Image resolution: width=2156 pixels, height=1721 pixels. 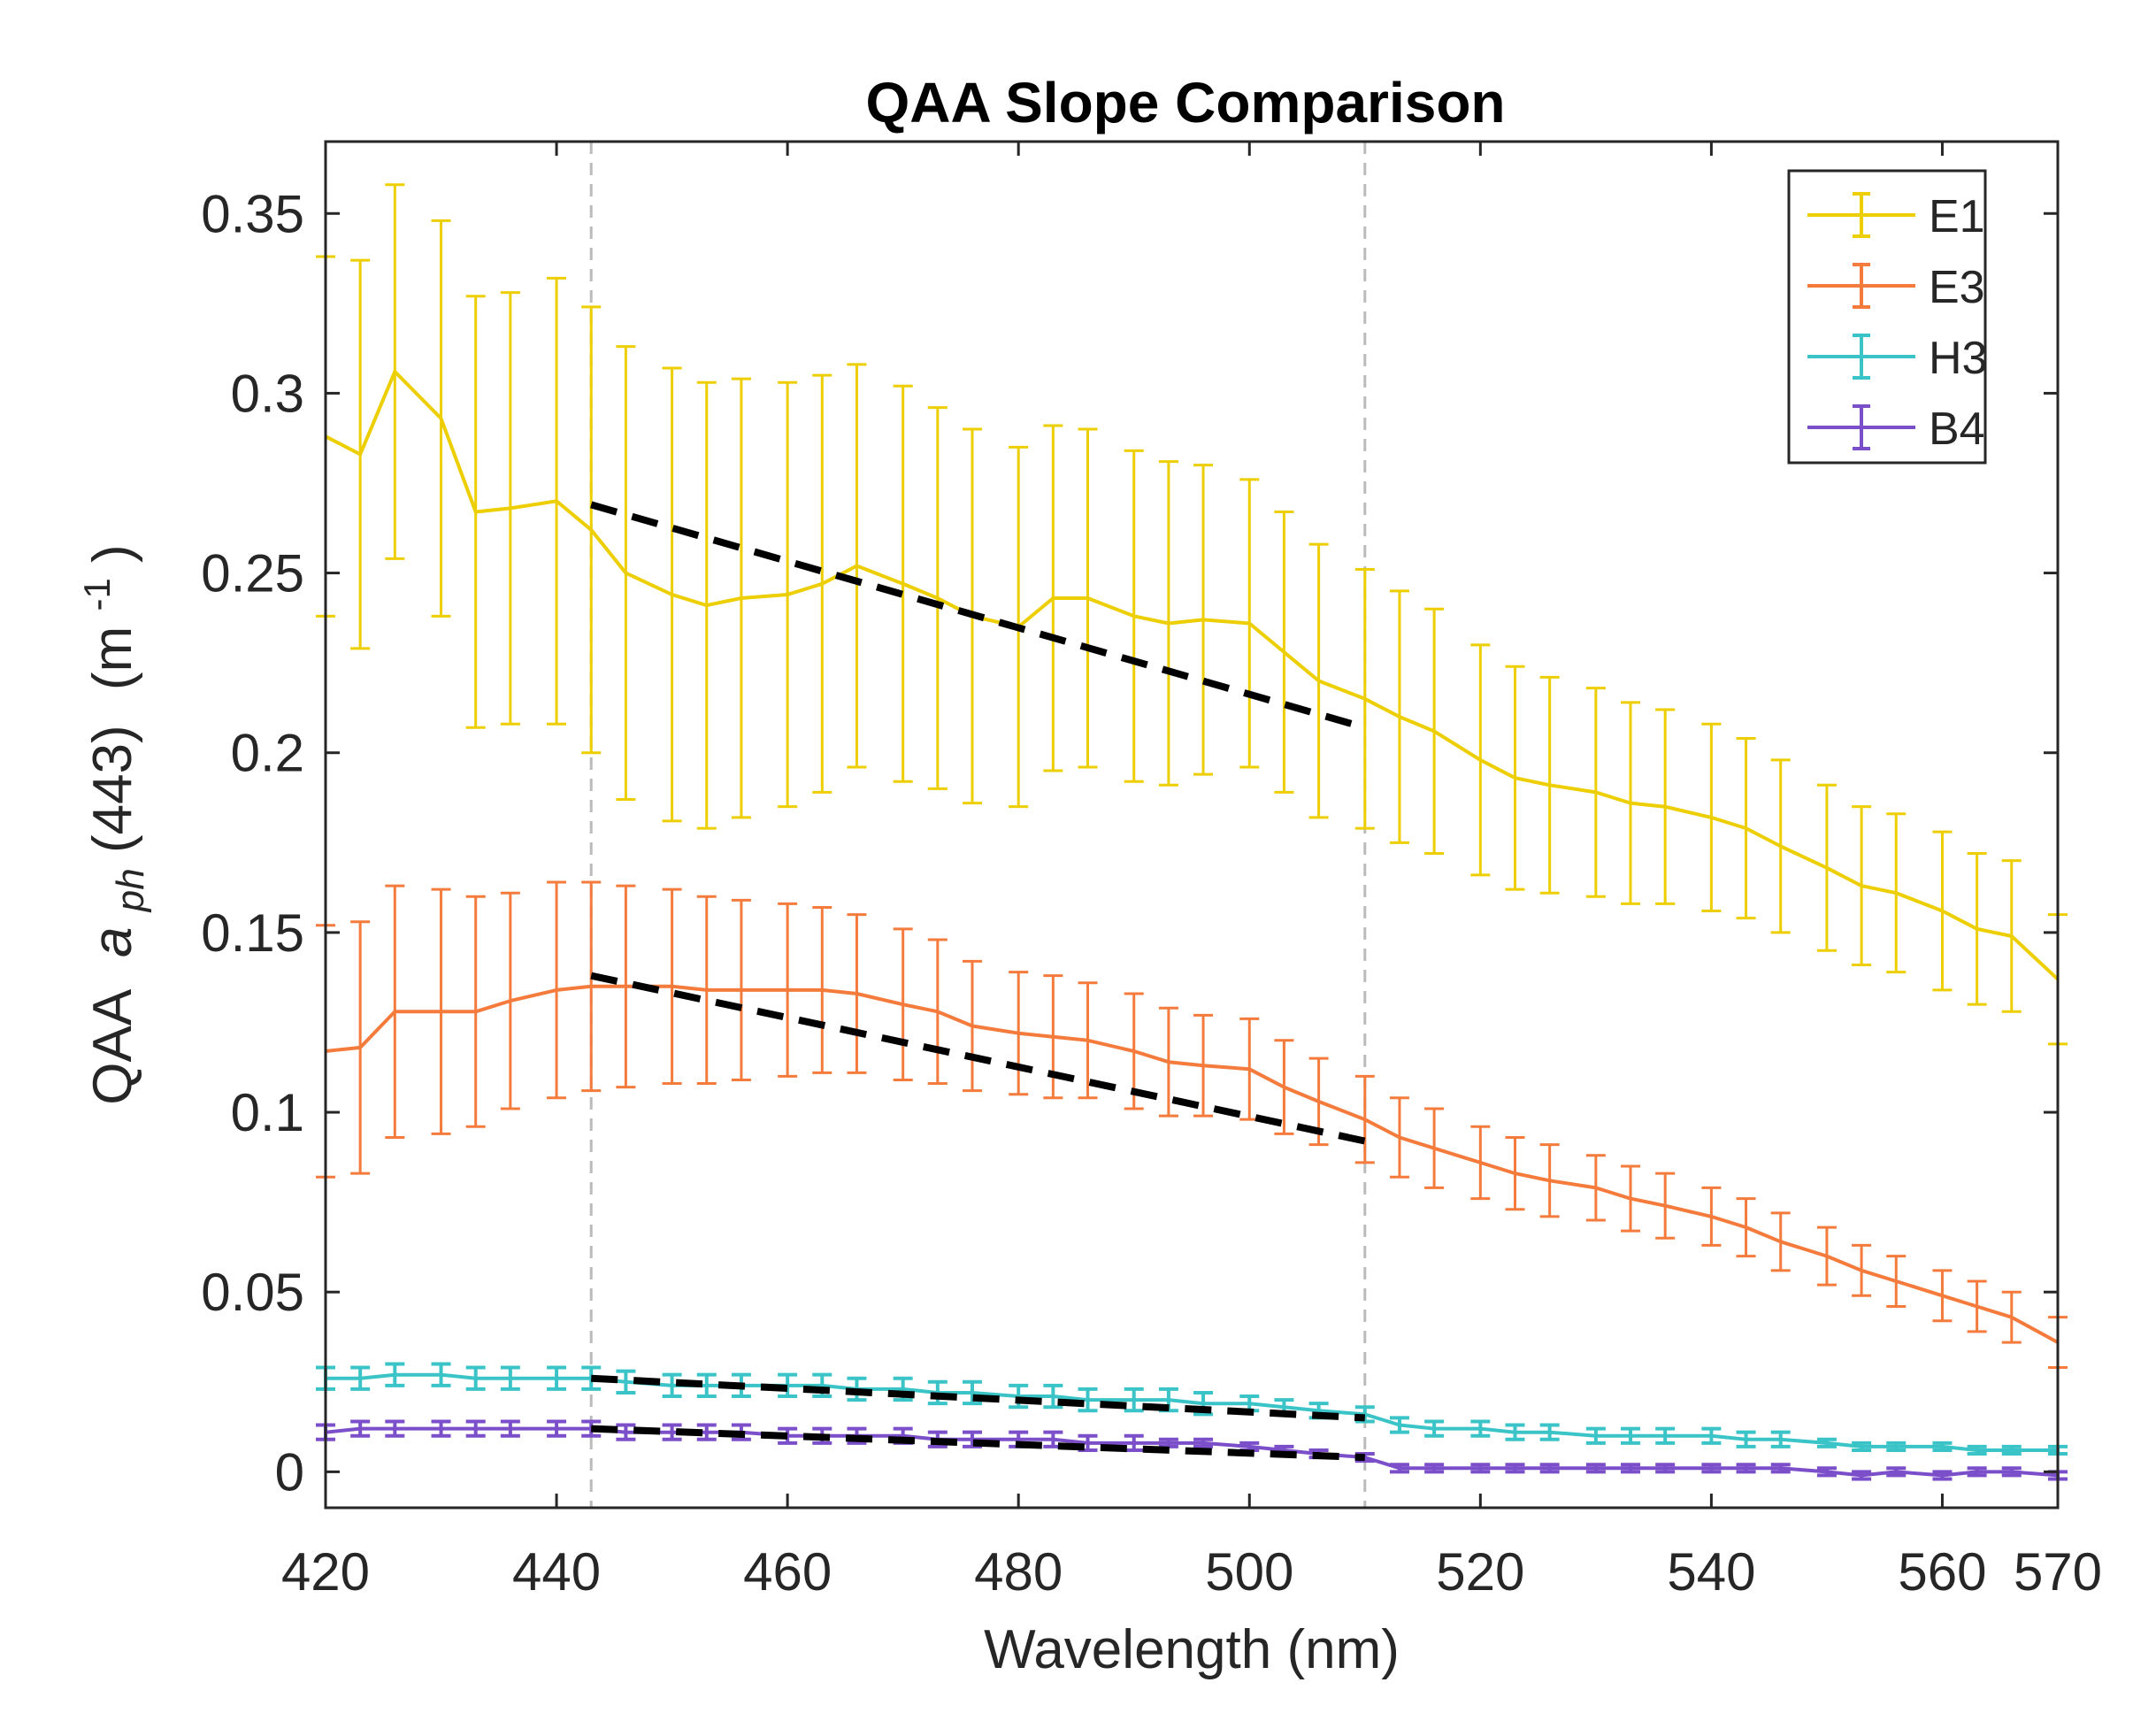 I want to click on legend-box, so click(x=1887, y=317).